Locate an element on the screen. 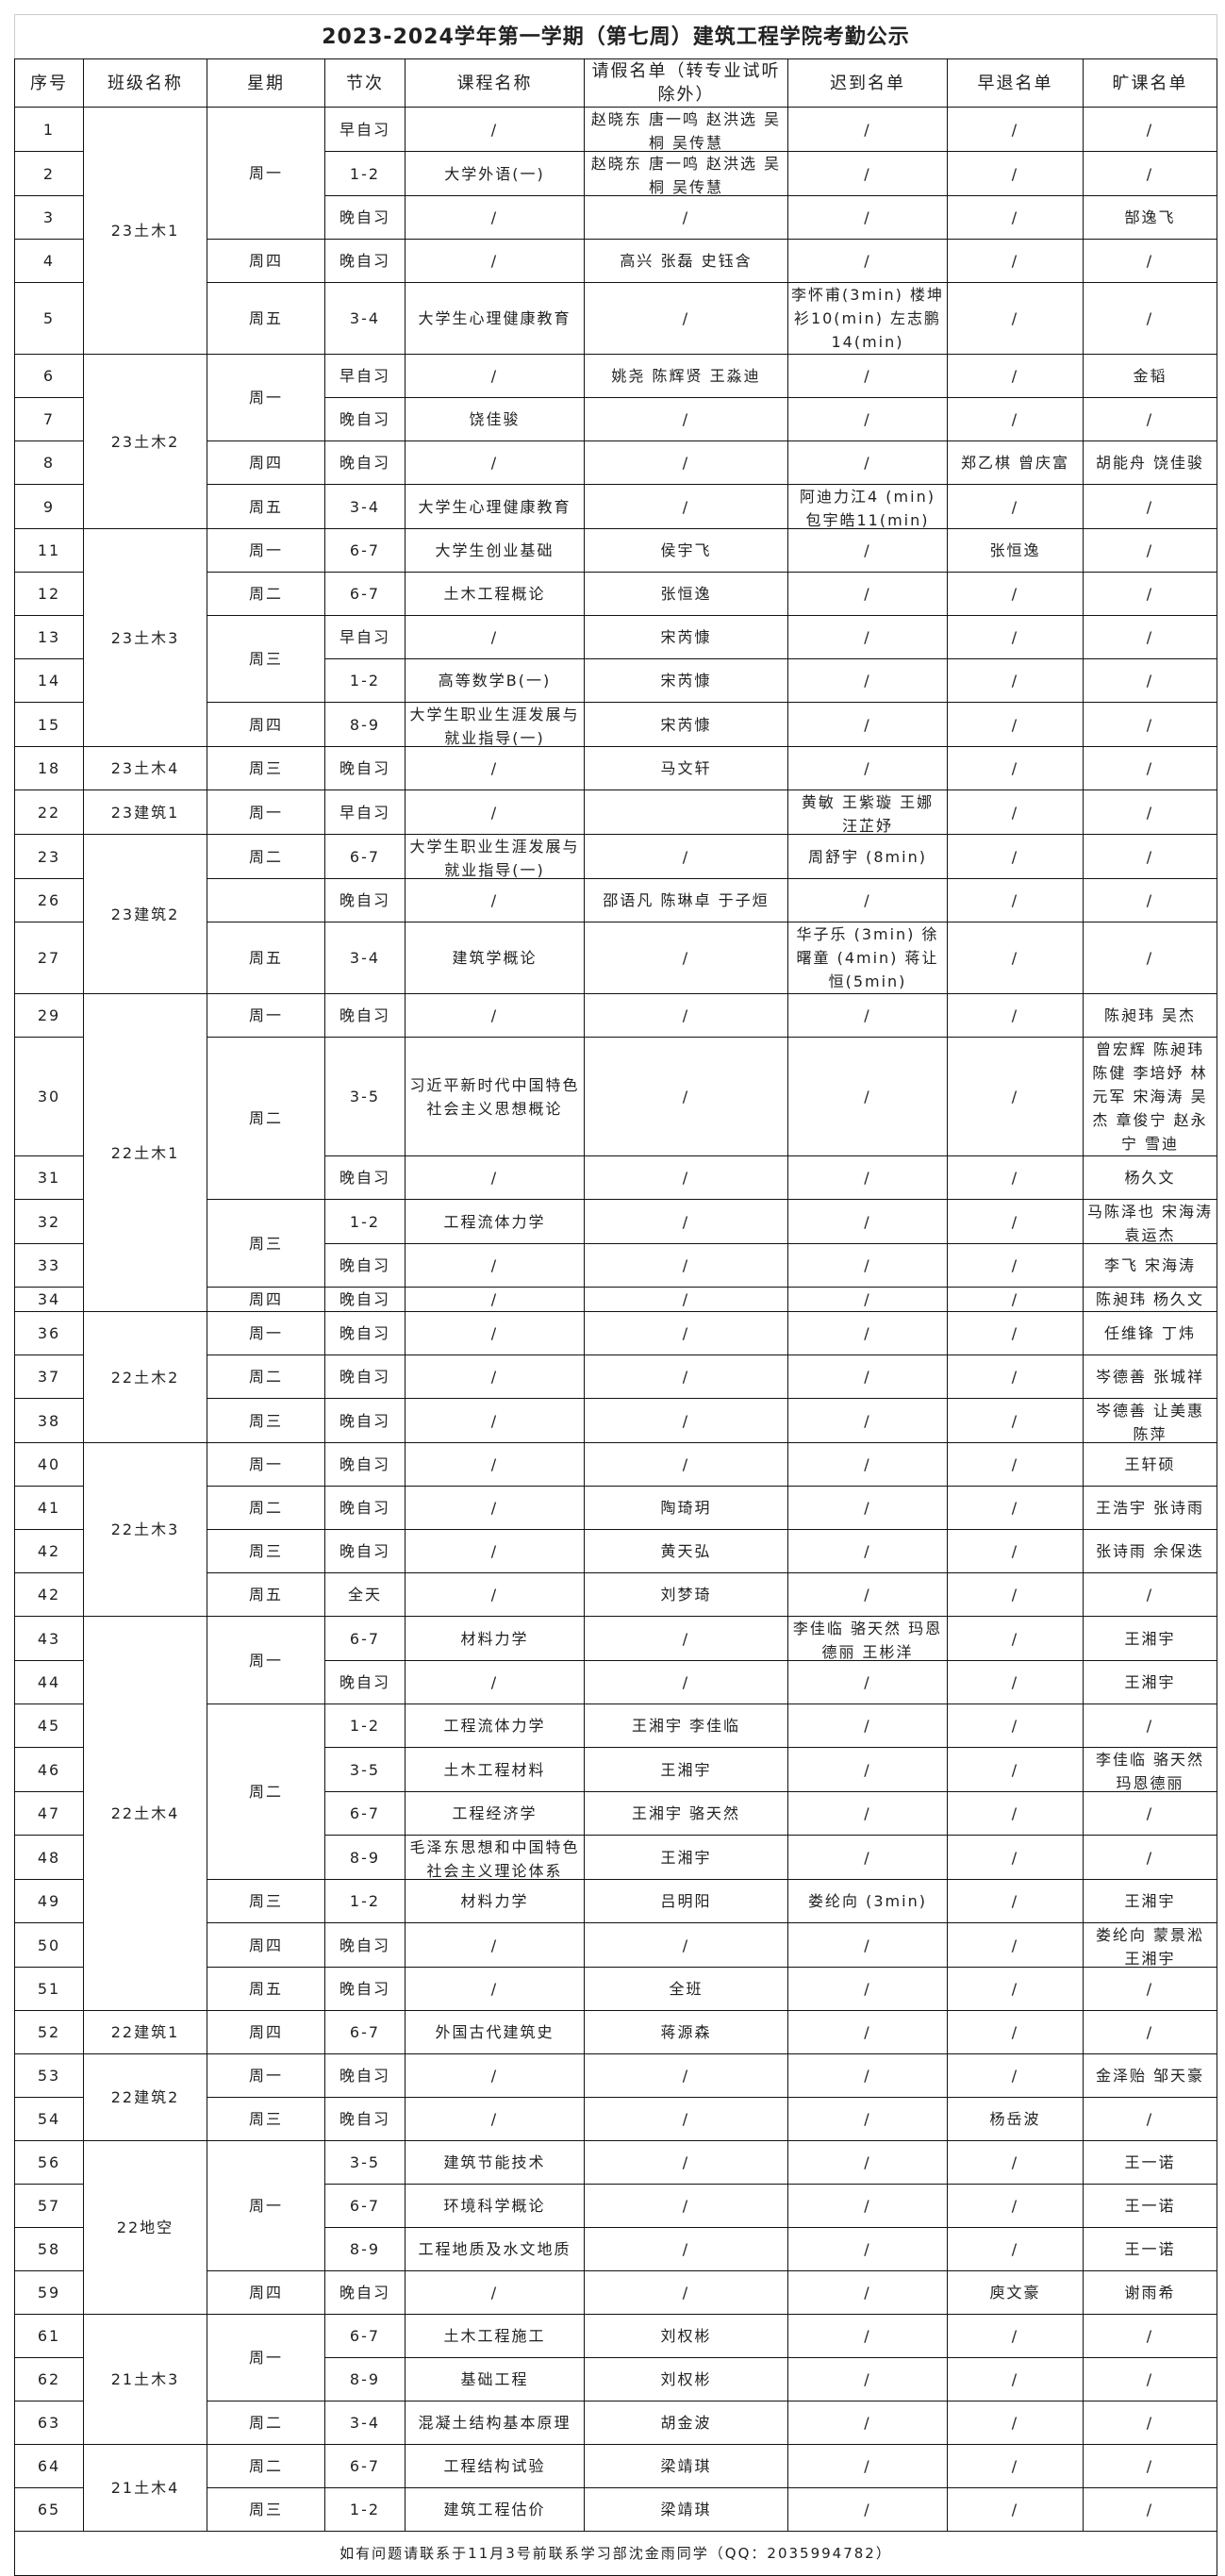 The image size is (1225, 2576). course-name-cell: 大学外语(一) is located at coordinates (495, 173).